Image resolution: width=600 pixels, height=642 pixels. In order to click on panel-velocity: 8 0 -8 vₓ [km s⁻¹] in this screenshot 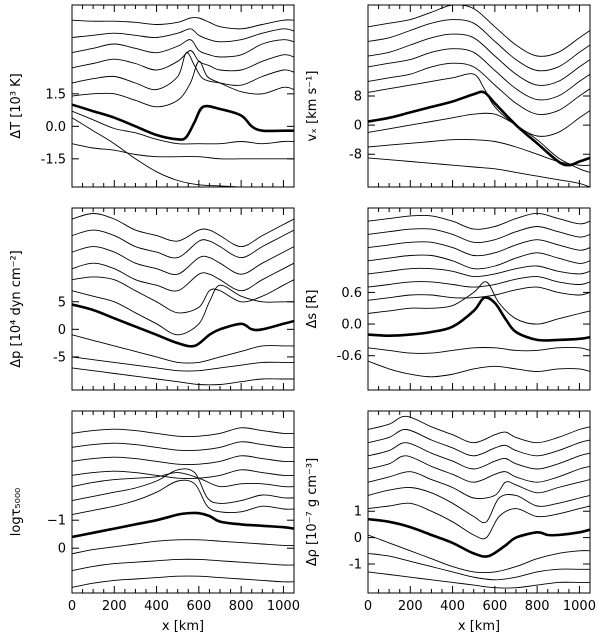, I will do `click(448, 96)`.